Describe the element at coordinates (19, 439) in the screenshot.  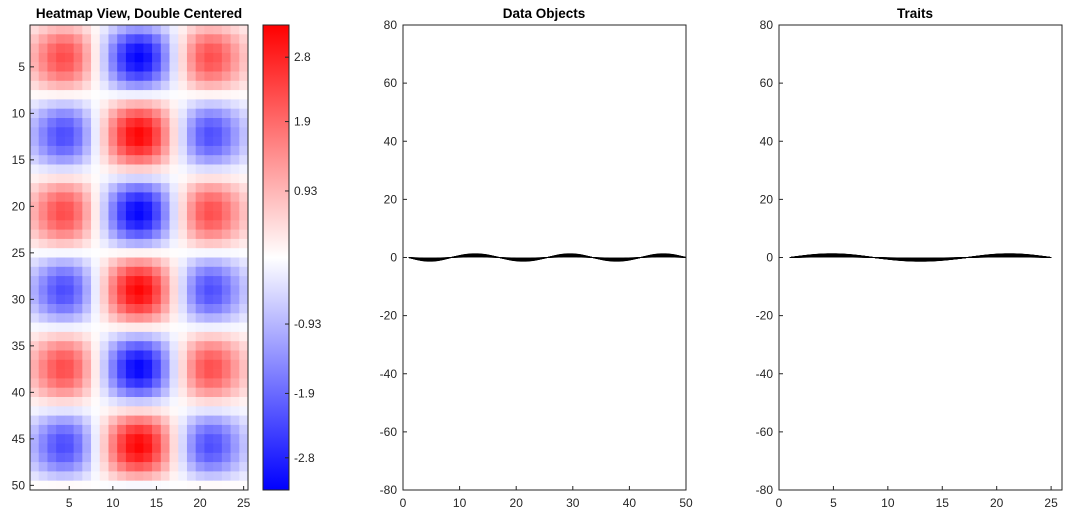
I see `heatmap-y-tick-label: 45` at that location.